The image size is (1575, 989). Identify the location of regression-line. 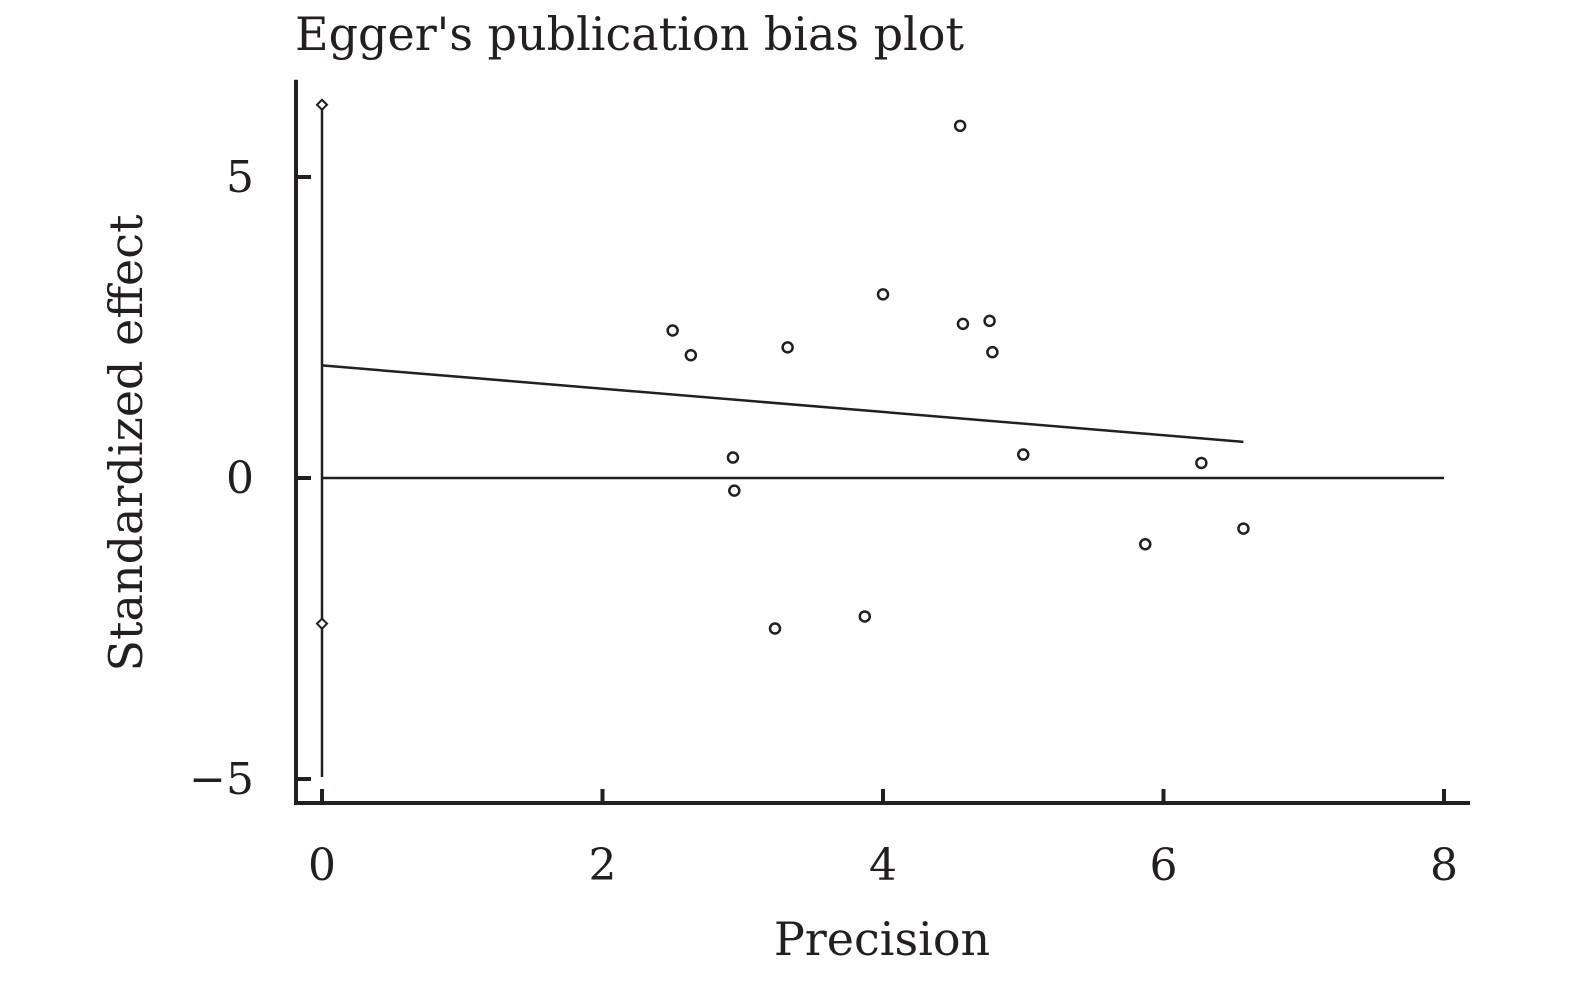
(782, 404).